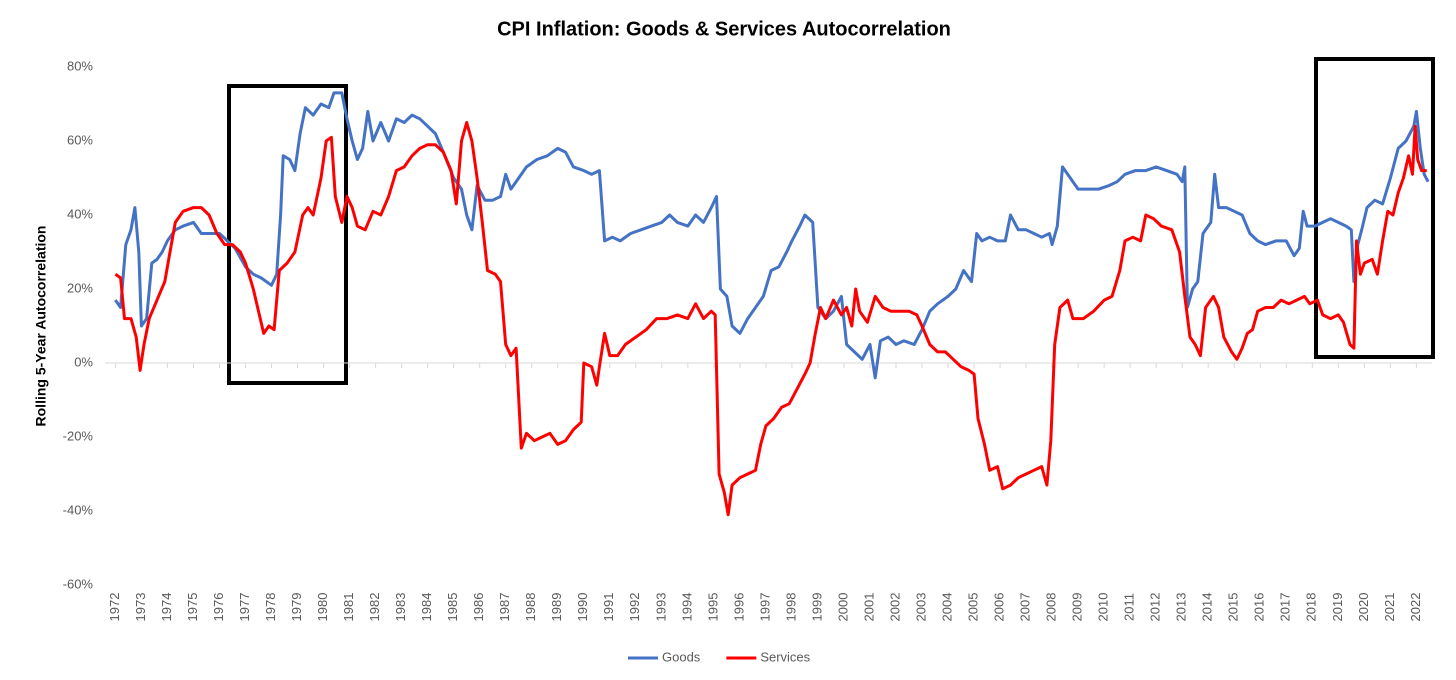 The height and width of the screenshot is (680, 1456). I want to click on x-tick-label: 1994, so click(686, 607).